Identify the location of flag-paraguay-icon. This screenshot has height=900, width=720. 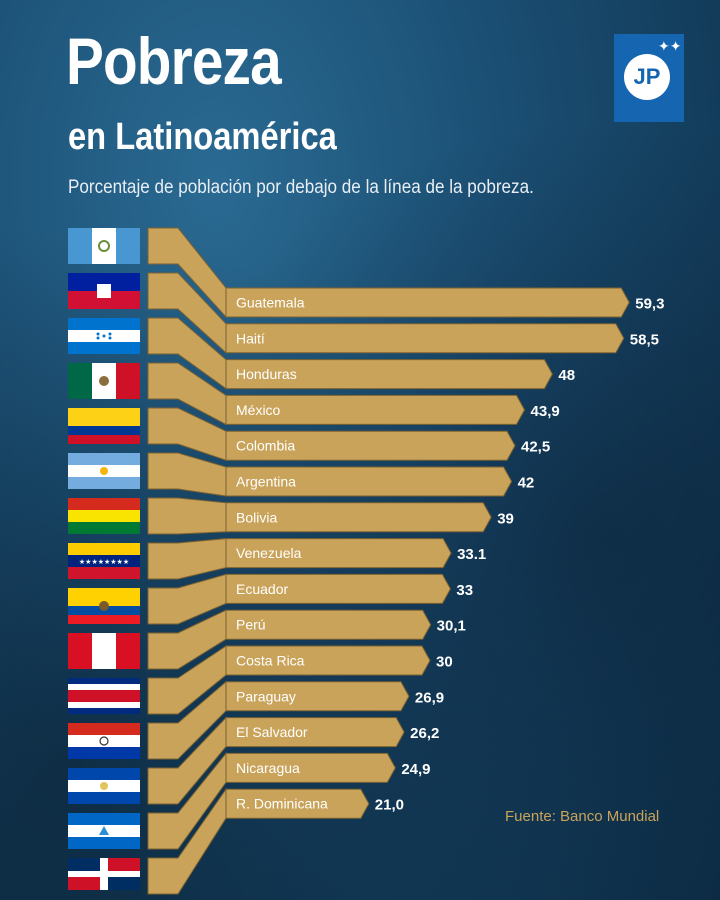
(104, 741).